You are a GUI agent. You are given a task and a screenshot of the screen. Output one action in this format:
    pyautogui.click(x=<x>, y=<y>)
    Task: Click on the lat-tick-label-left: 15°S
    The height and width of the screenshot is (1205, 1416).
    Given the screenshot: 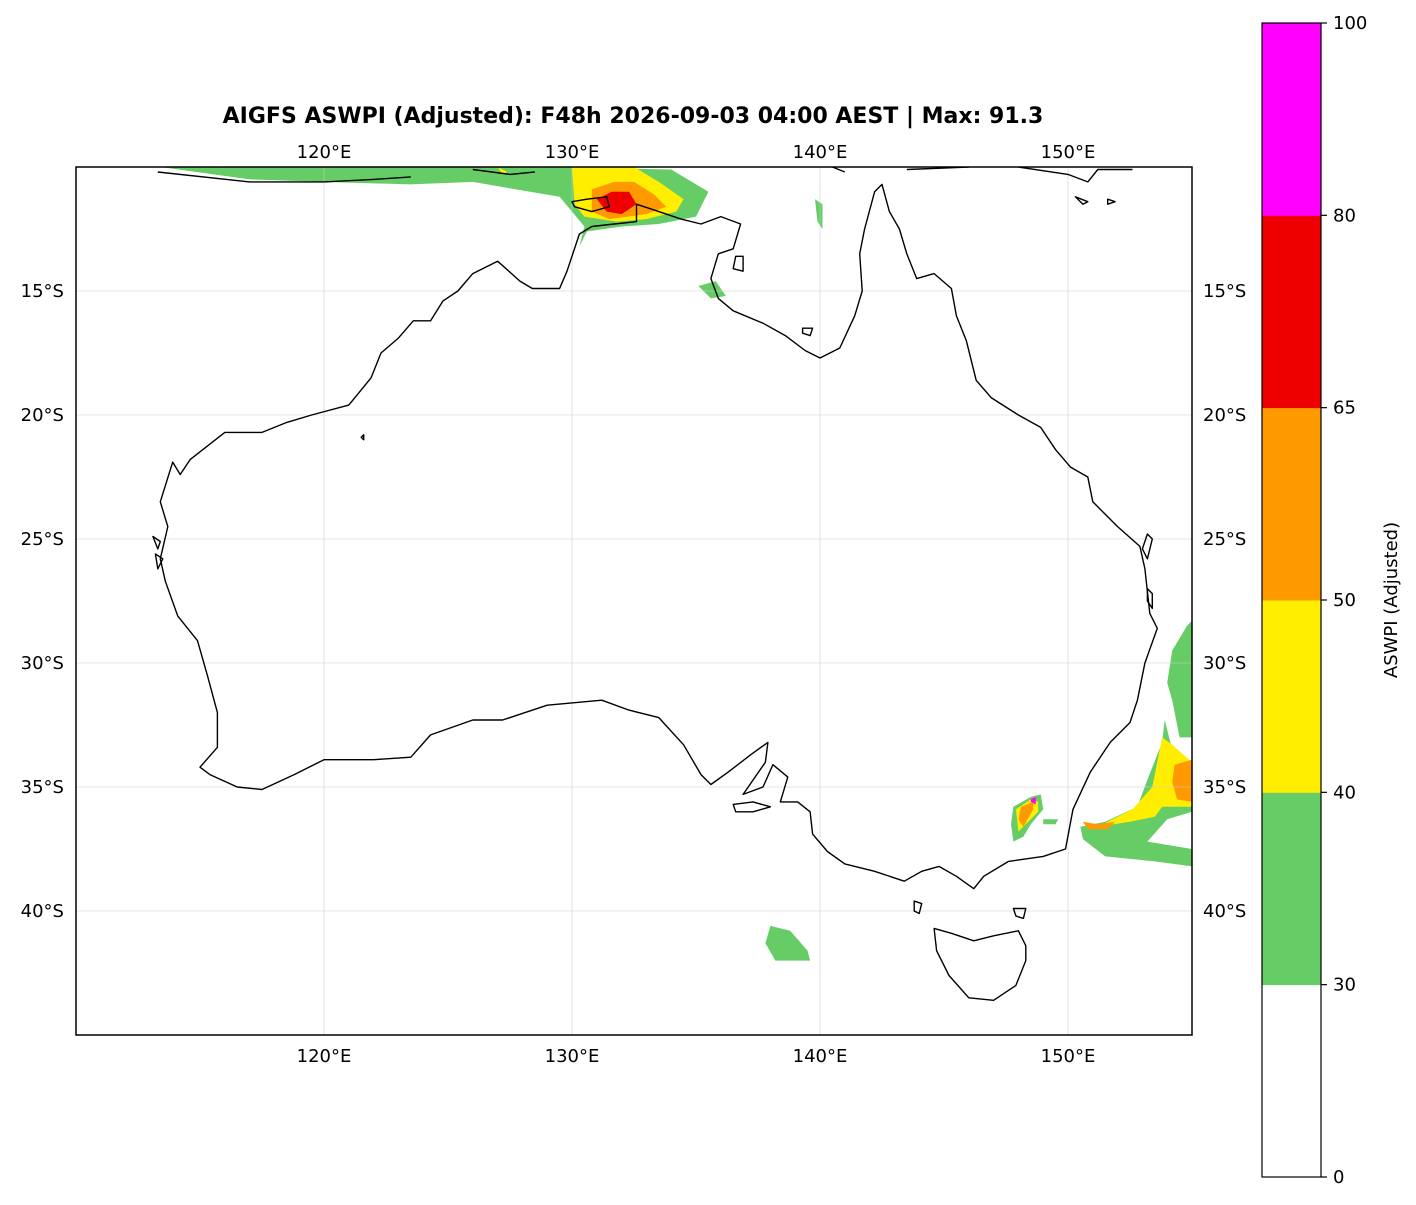 What is the action you would take?
    pyautogui.click(x=42, y=291)
    